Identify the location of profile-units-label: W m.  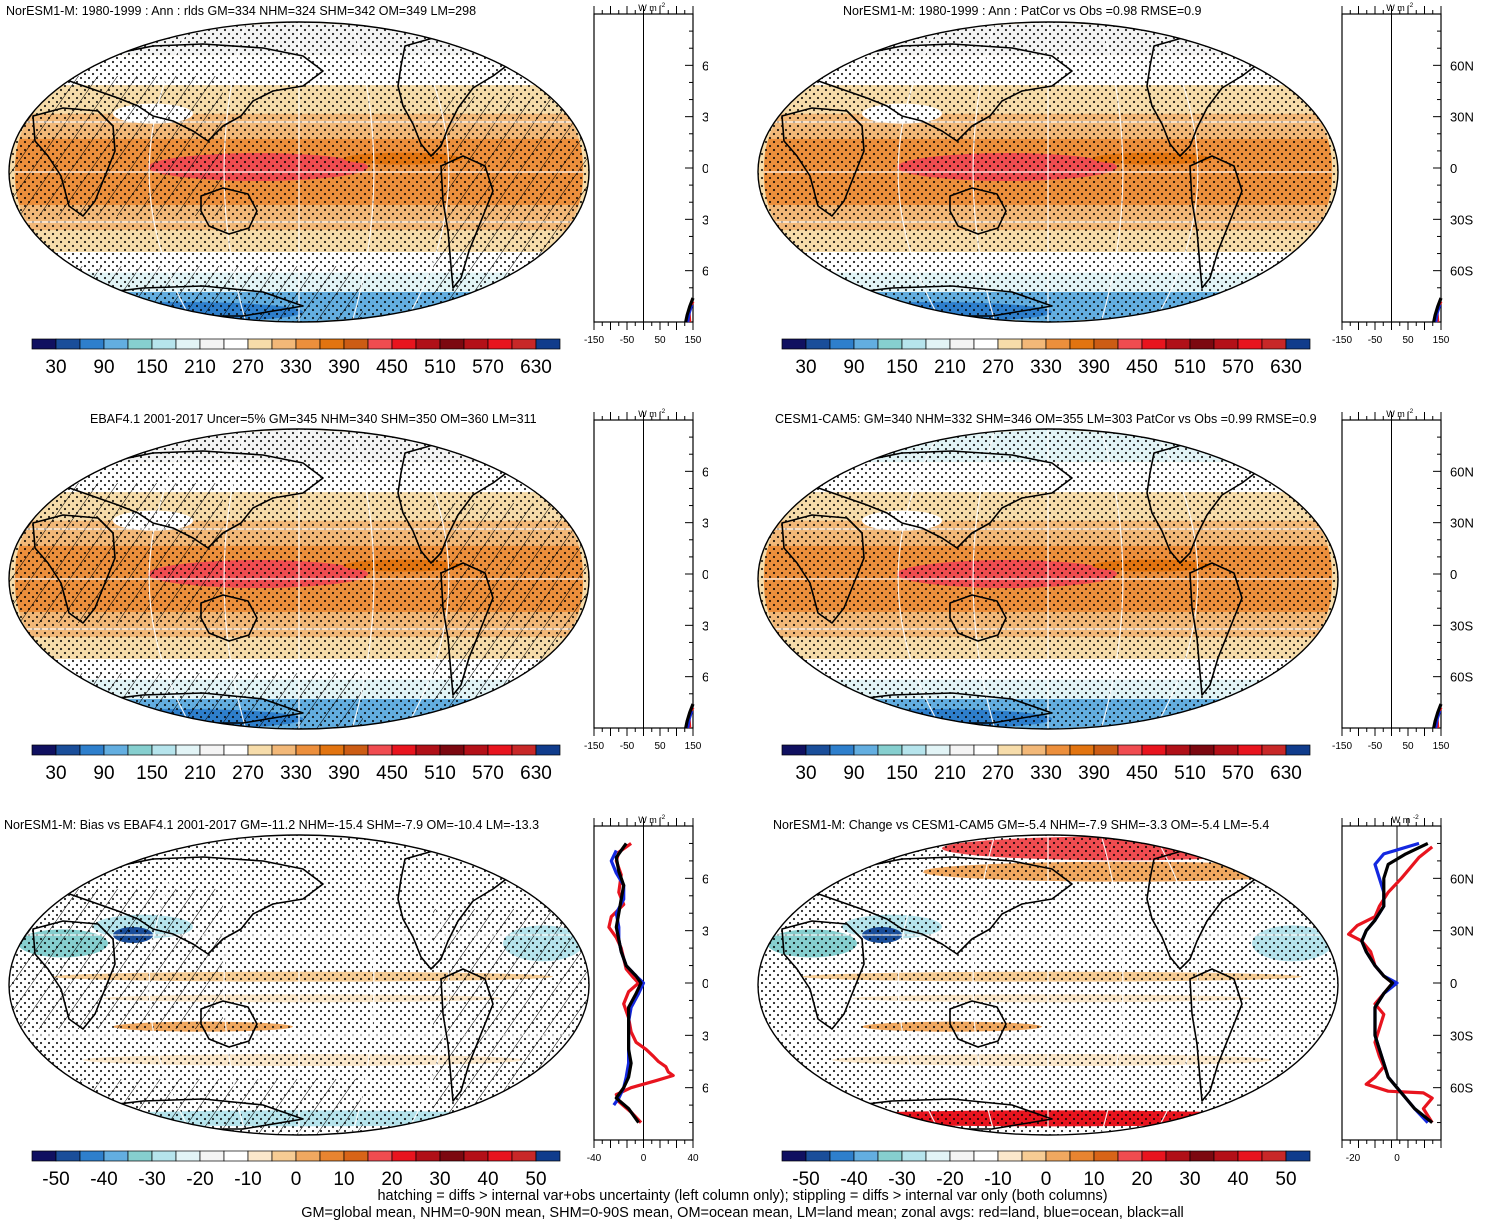
(1401, 820).